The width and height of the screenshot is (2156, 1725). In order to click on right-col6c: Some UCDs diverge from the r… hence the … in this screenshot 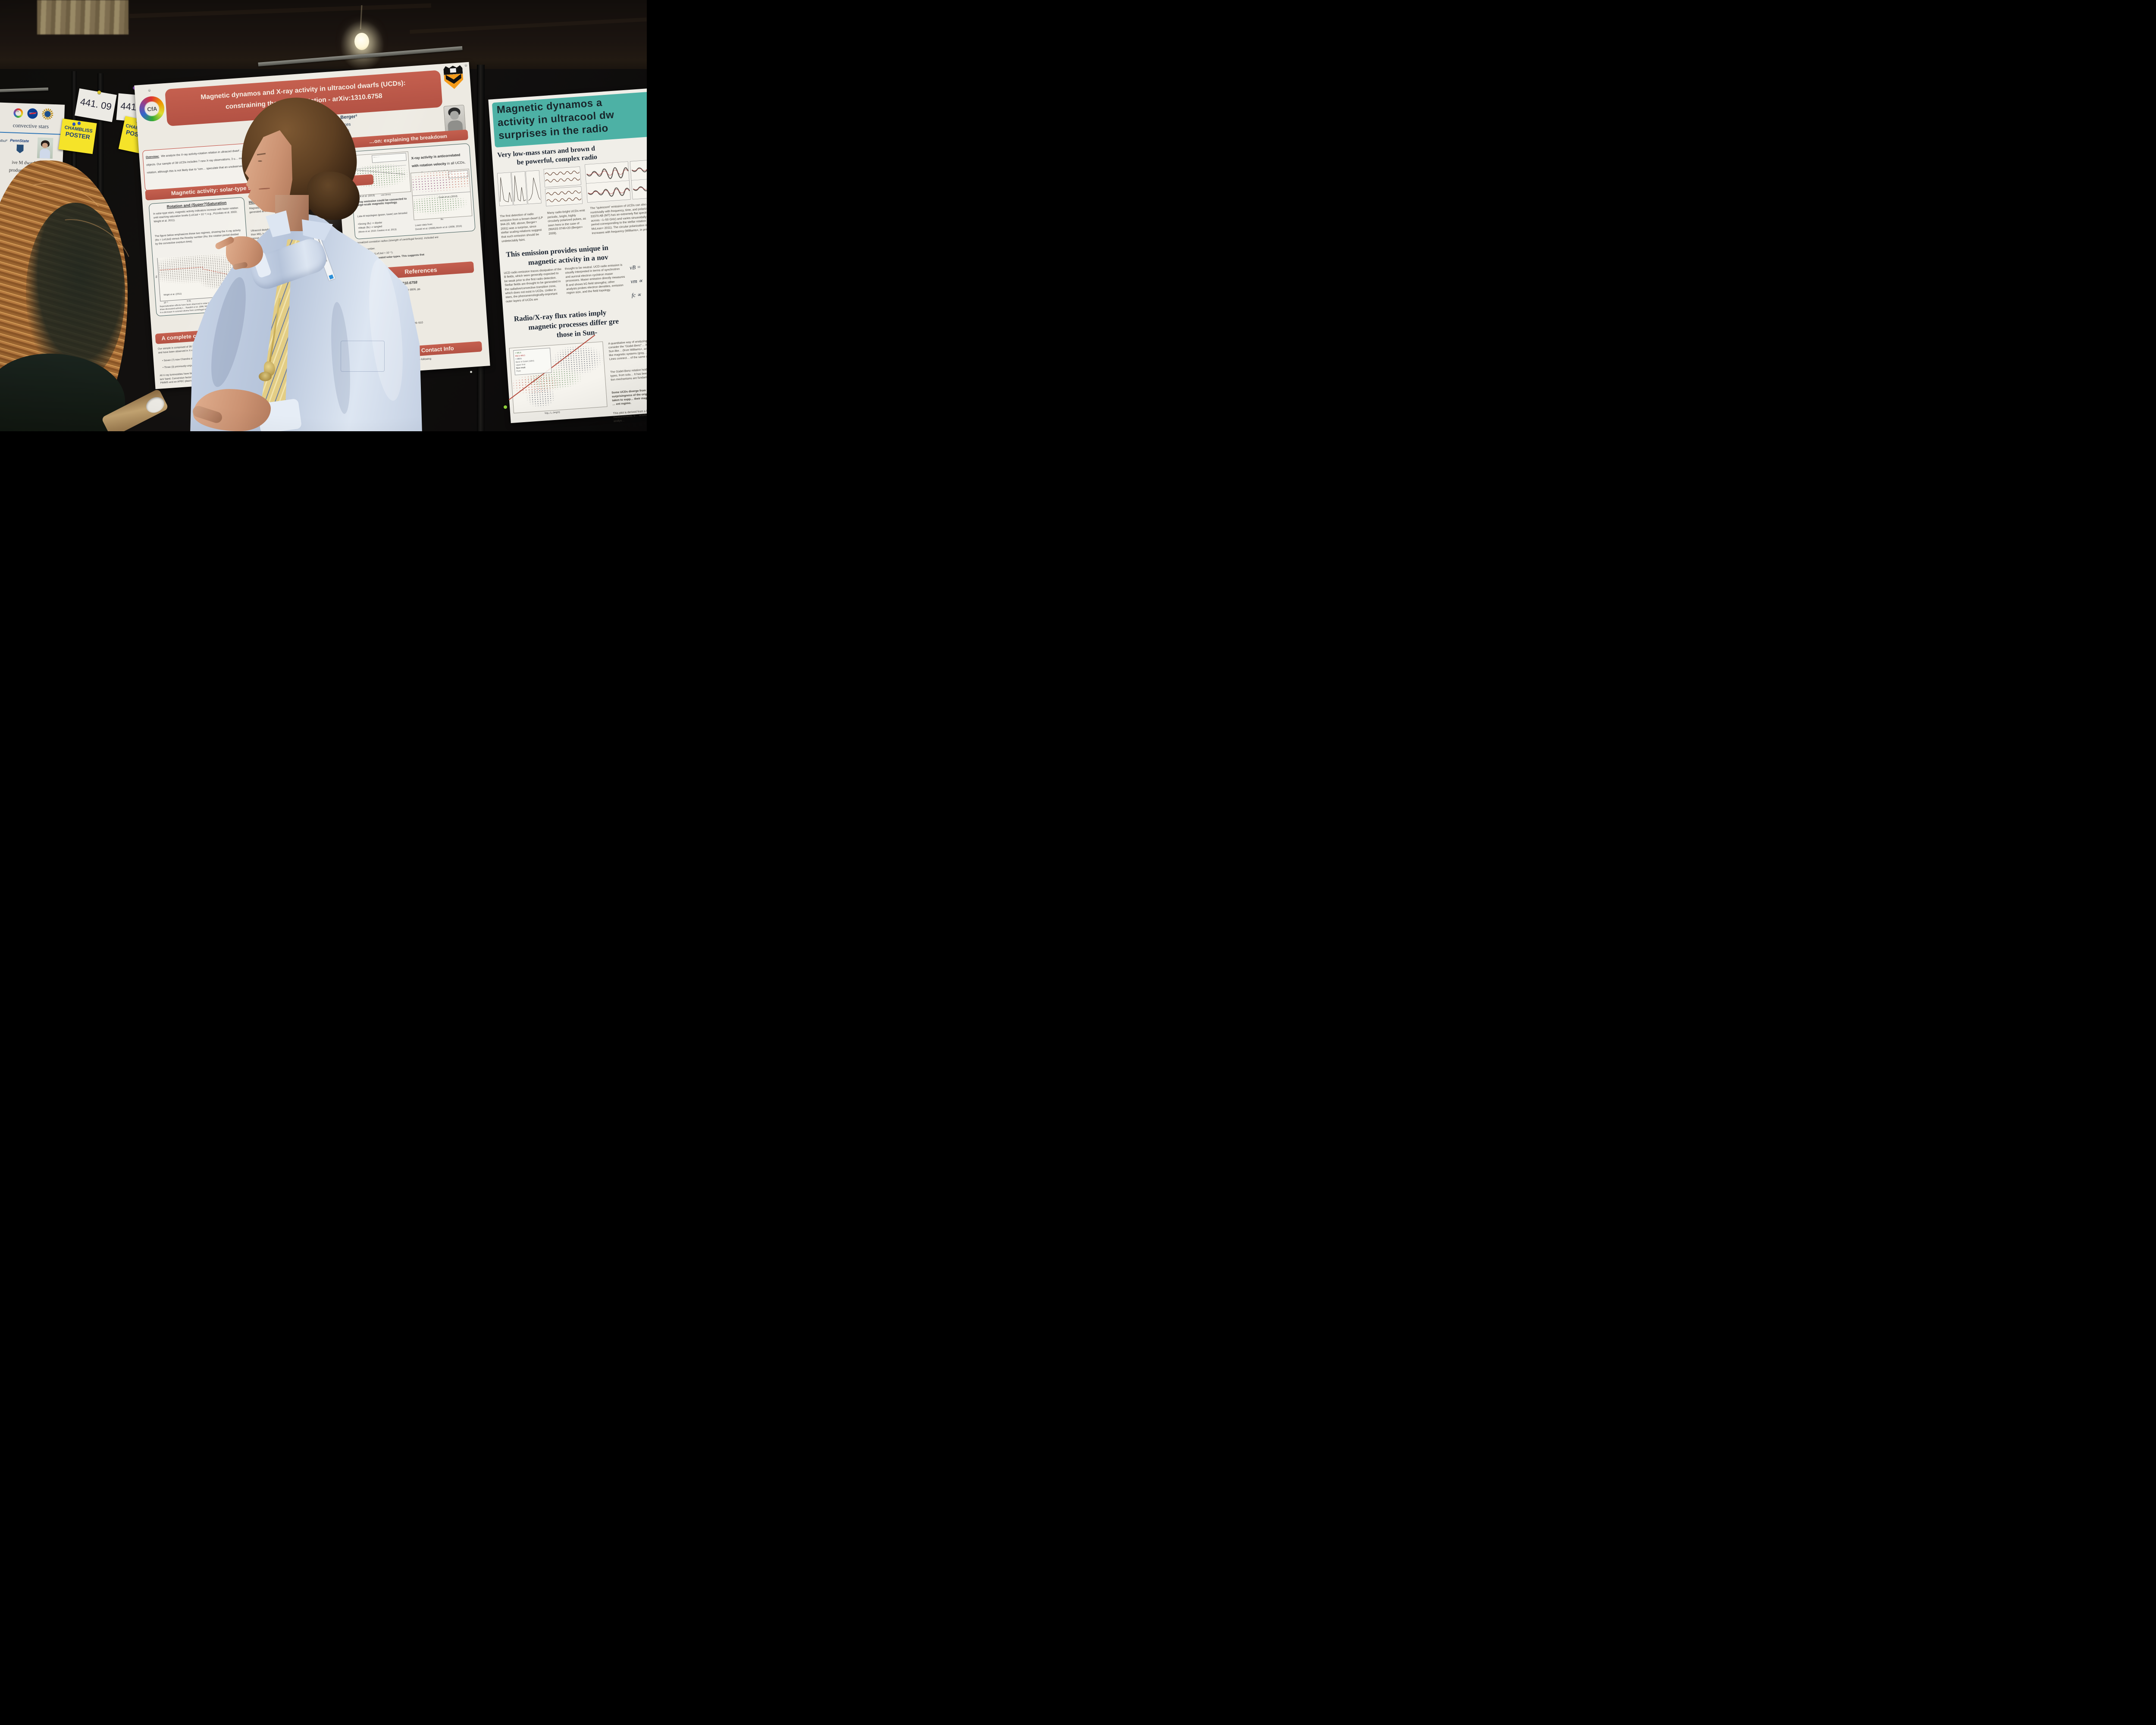, I will do `click(629, 397)`.